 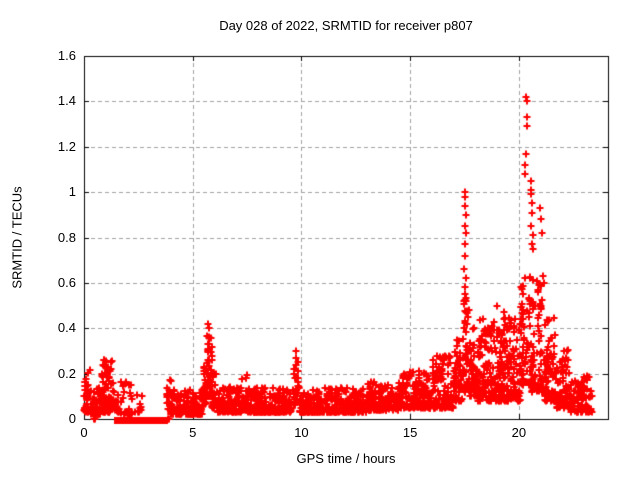 What do you see at coordinates (66, 101) in the screenshot?
I see `y-tick-label: 1.4` at bounding box center [66, 101].